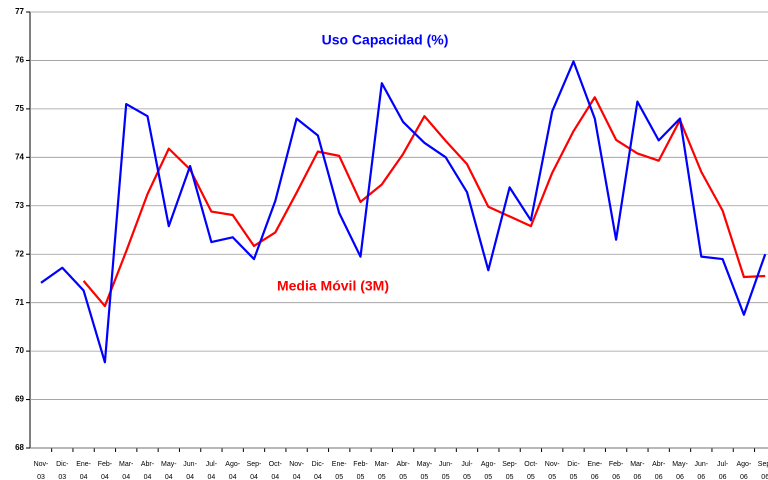 This screenshot has width=768, height=480. What do you see at coordinates (19, 399) in the screenshot?
I see `y-tick-label: 69` at bounding box center [19, 399].